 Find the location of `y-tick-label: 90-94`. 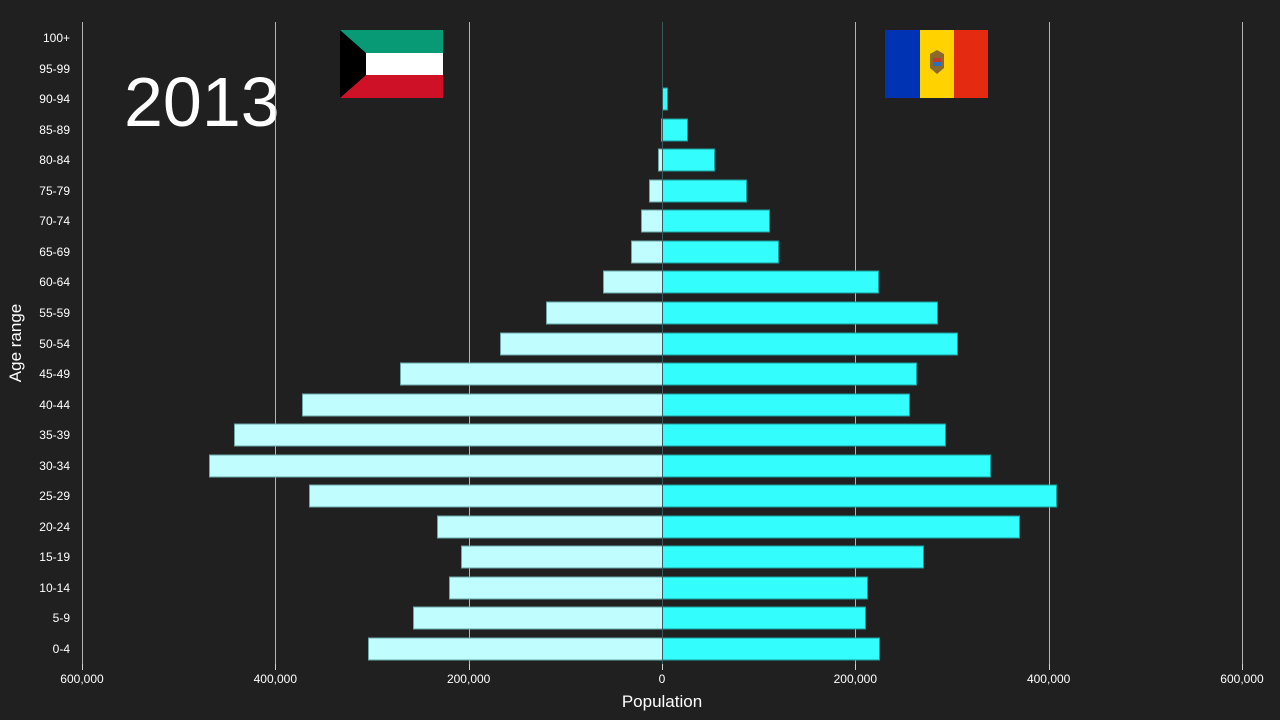

y-tick-label: 90-94 is located at coordinates (54, 99).